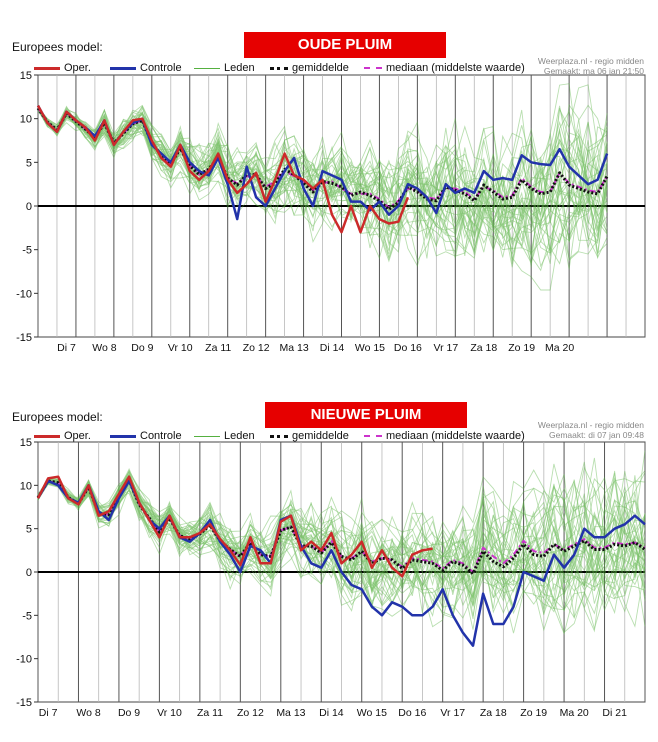 This screenshot has width=658, height=742. What do you see at coordinates (370, 348) in the screenshot?
I see `x-day-label: Wo 15` at bounding box center [370, 348].